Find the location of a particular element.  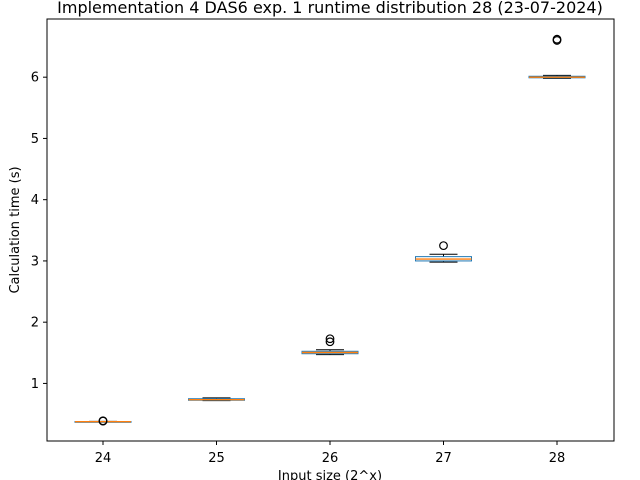

y-tick-label: 4 is located at coordinates (35, 200).